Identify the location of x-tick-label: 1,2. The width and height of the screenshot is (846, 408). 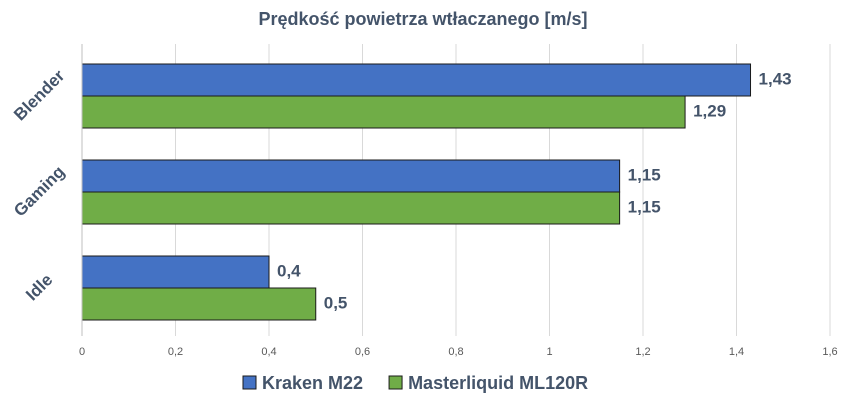
(642, 352).